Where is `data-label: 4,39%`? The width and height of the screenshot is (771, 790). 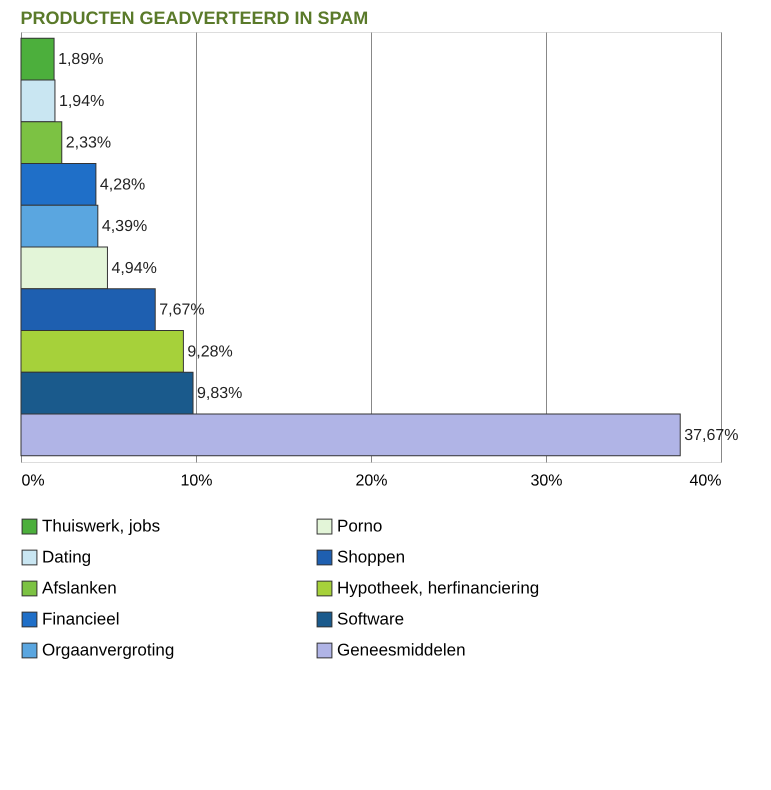 data-label: 4,39% is located at coordinates (125, 227).